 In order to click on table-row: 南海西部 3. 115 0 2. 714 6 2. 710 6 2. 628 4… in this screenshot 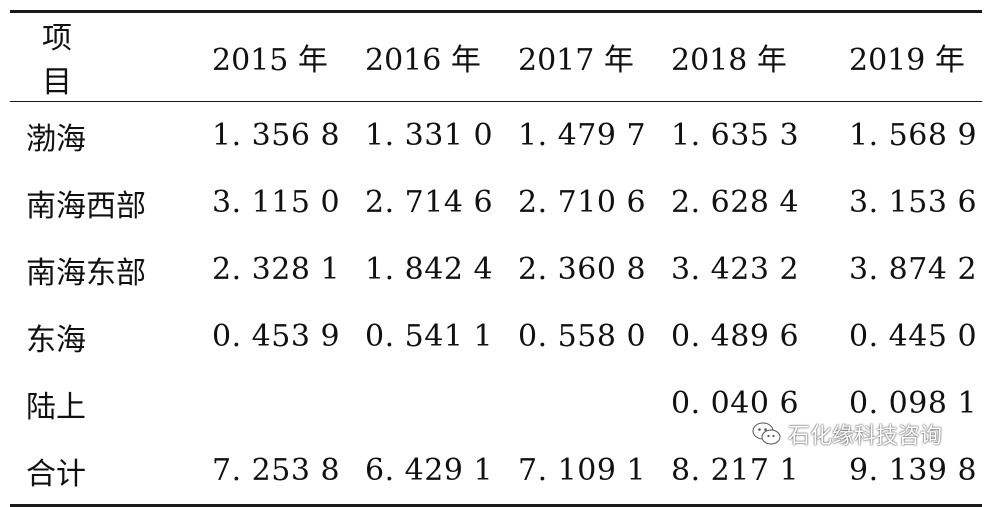, I will do `click(496, 202)`.